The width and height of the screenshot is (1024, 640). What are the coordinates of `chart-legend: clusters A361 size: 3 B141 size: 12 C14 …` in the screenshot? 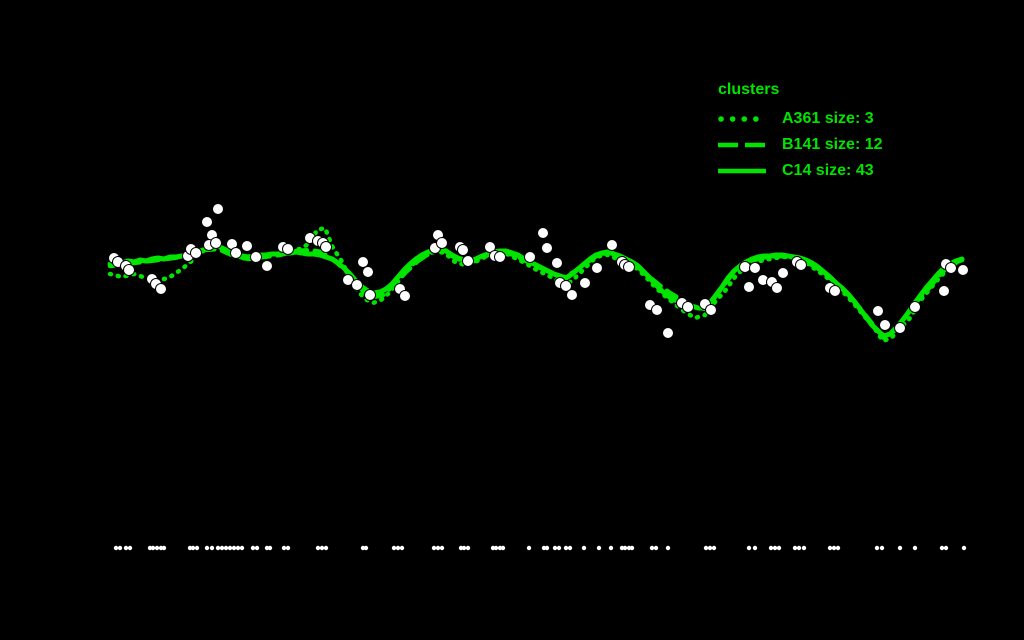 It's located at (800, 132).